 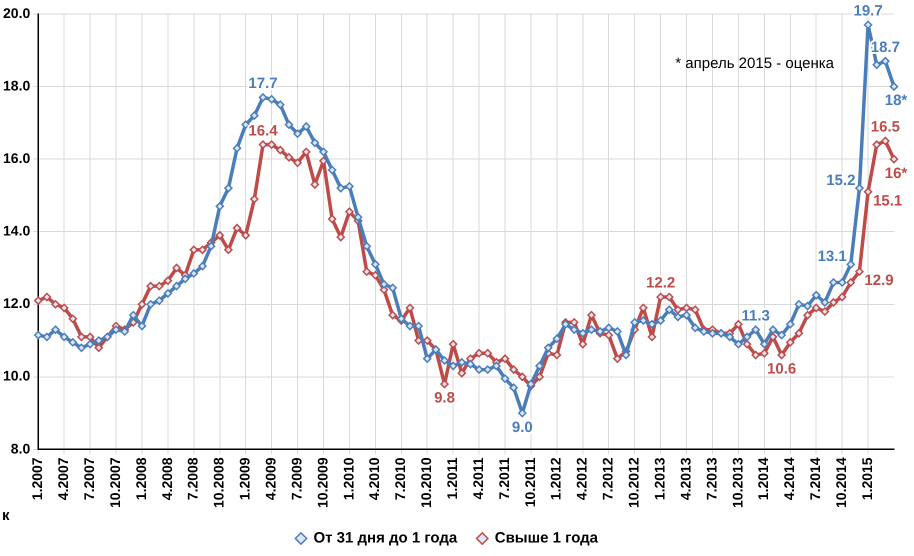 What do you see at coordinates (16, 158) in the screenshot?
I see `y-tick-label: 16.0` at bounding box center [16, 158].